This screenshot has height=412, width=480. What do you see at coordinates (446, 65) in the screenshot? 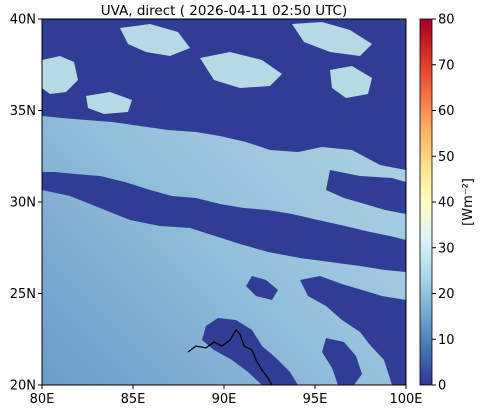
I see `colorbar-tick-label: 70` at bounding box center [446, 65].